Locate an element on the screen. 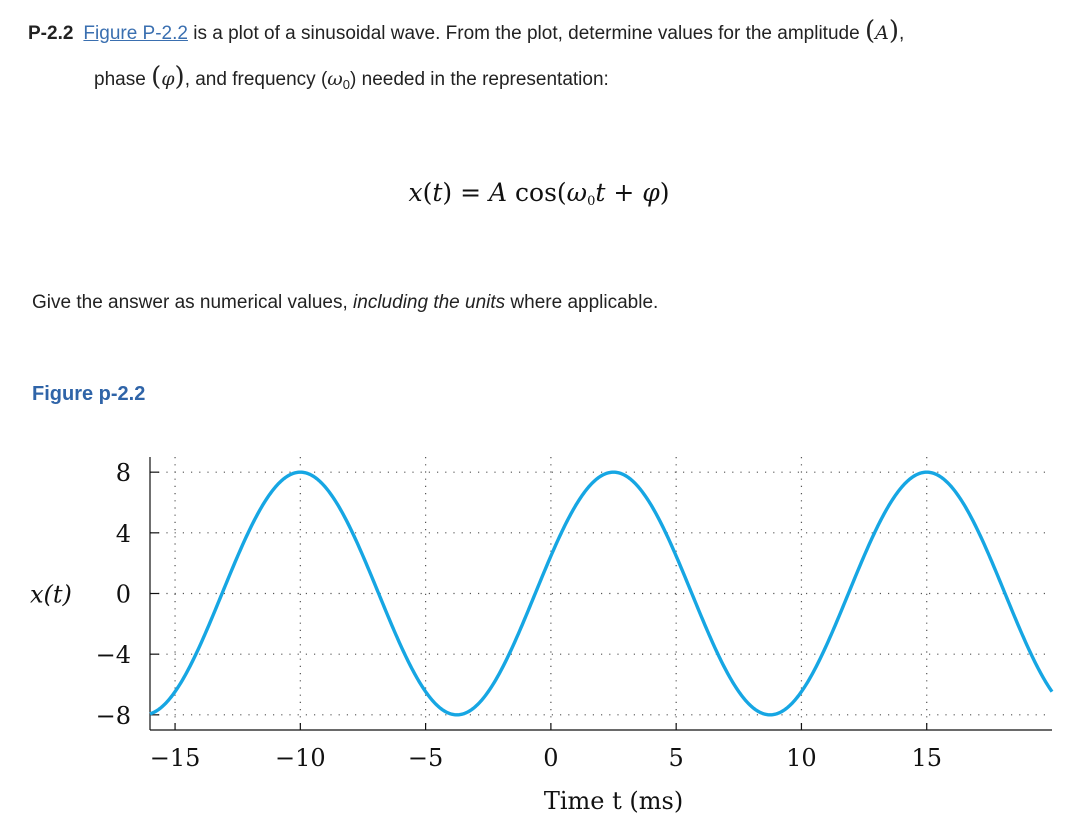 This screenshot has width=1078, height=825. instruction-emphasis: including the units is located at coordinates (429, 302).